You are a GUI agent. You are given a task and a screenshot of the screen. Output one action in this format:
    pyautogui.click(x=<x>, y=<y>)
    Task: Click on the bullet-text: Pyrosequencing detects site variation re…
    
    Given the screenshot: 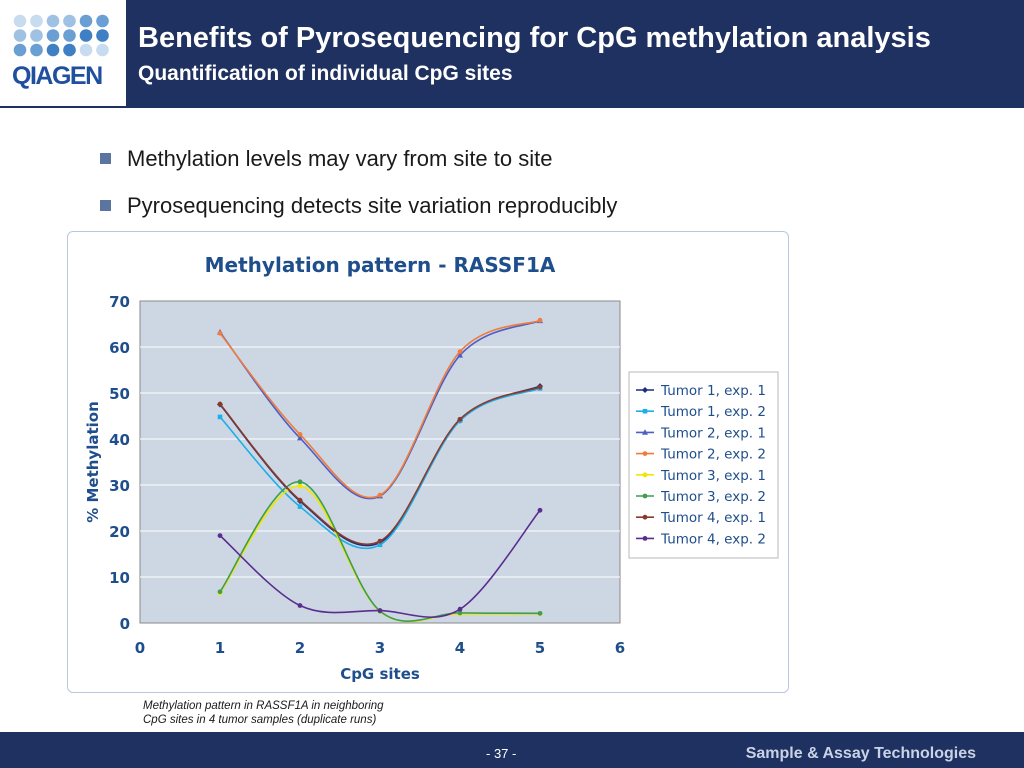 What is the action you would take?
    pyautogui.click(x=372, y=205)
    